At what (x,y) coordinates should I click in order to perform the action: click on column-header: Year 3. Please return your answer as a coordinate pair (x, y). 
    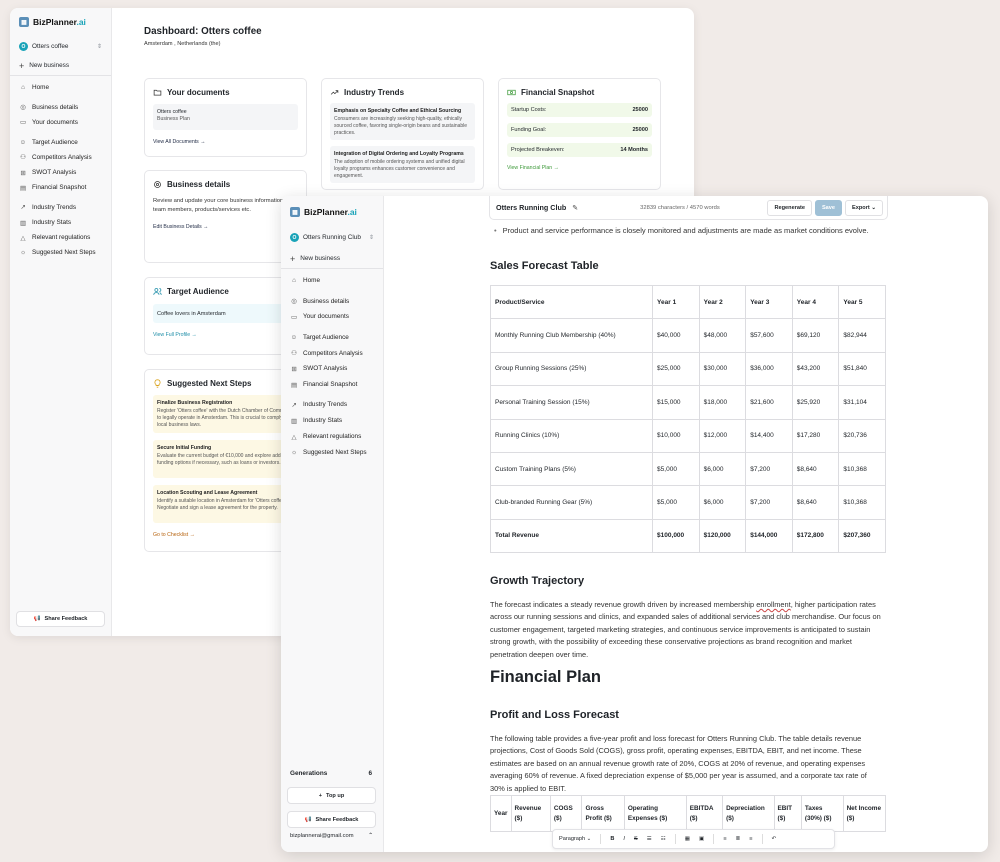
    Looking at the image, I should click on (769, 302).